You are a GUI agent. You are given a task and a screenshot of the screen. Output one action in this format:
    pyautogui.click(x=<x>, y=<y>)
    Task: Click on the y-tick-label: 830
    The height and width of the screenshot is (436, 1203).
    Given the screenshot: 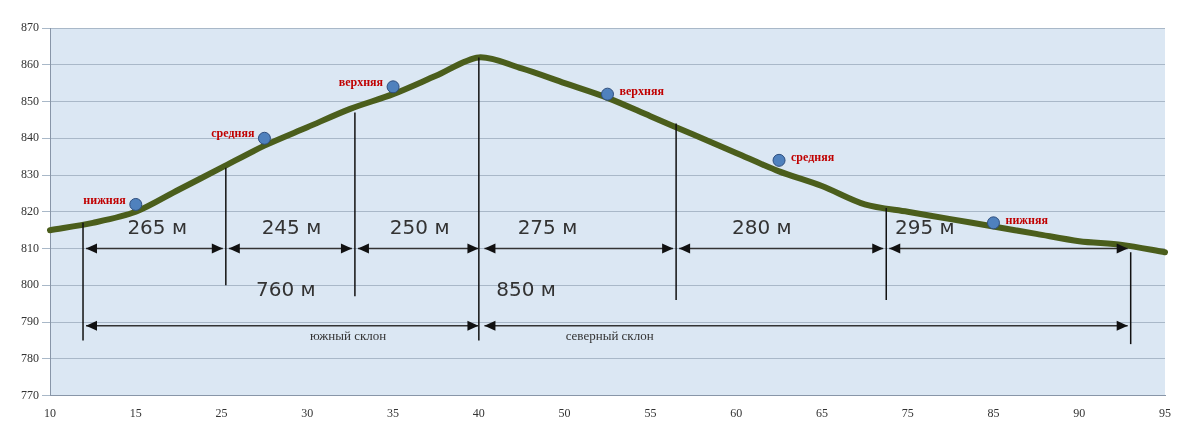 What is the action you would take?
    pyautogui.click(x=30, y=174)
    